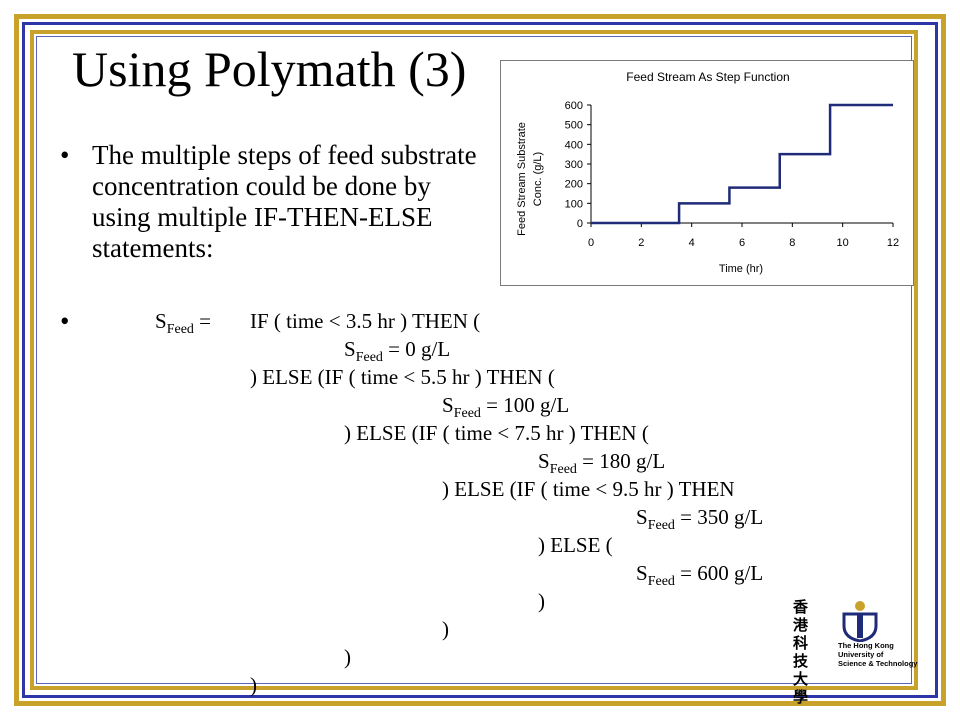 The image size is (960, 720). I want to click on hkust-cjk-logotype: 香港科技大學, so click(801, 652).